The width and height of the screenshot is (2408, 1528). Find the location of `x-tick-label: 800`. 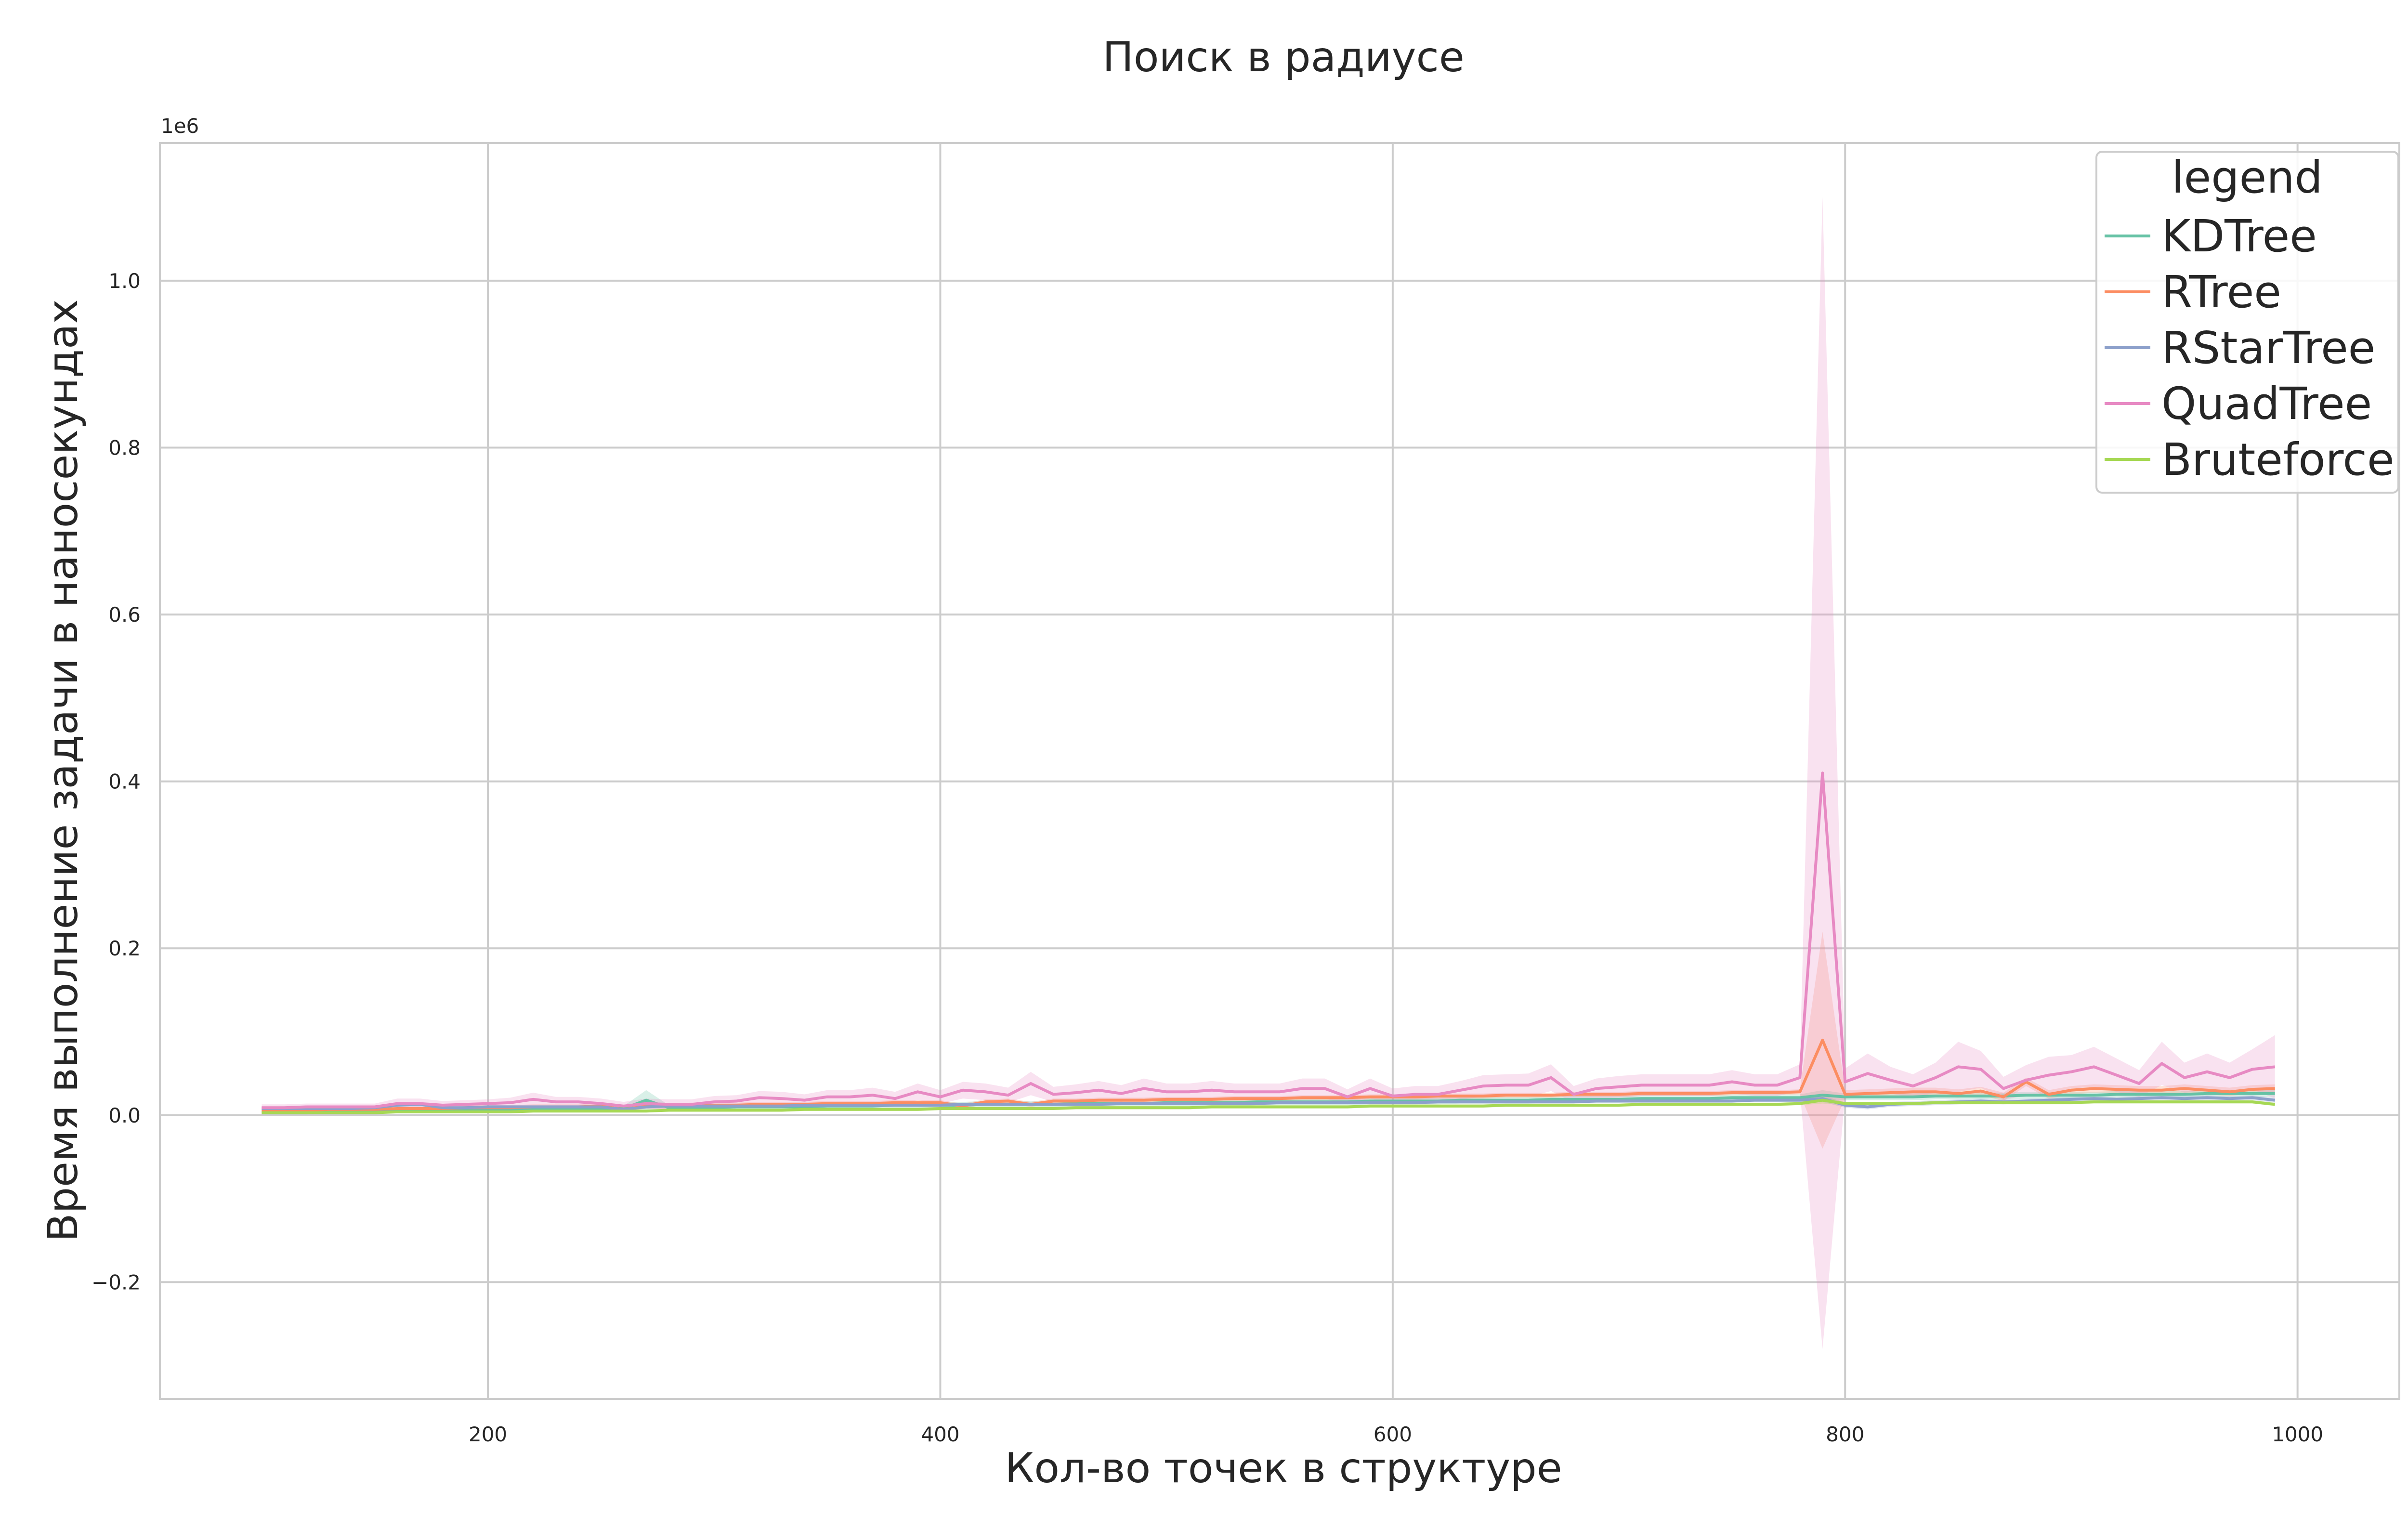

x-tick-label: 800 is located at coordinates (1845, 1434).